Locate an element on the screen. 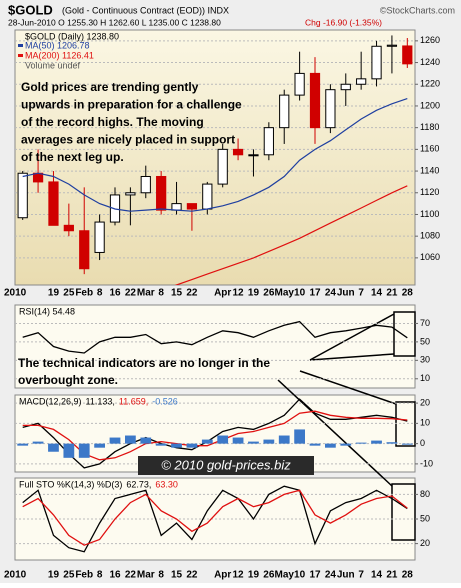 This screenshot has width=461, height=588. legend-entry: MA(50) 1206.78 is located at coordinates (57, 45).